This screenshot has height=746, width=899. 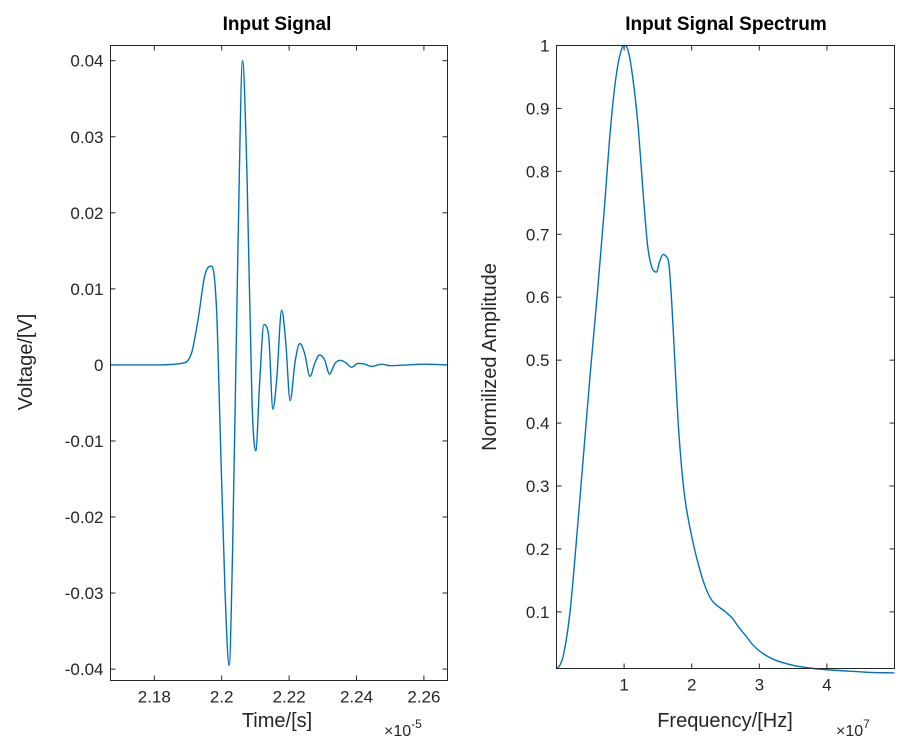 I want to click on y-tick-label: 0.3, so click(x=538, y=486).